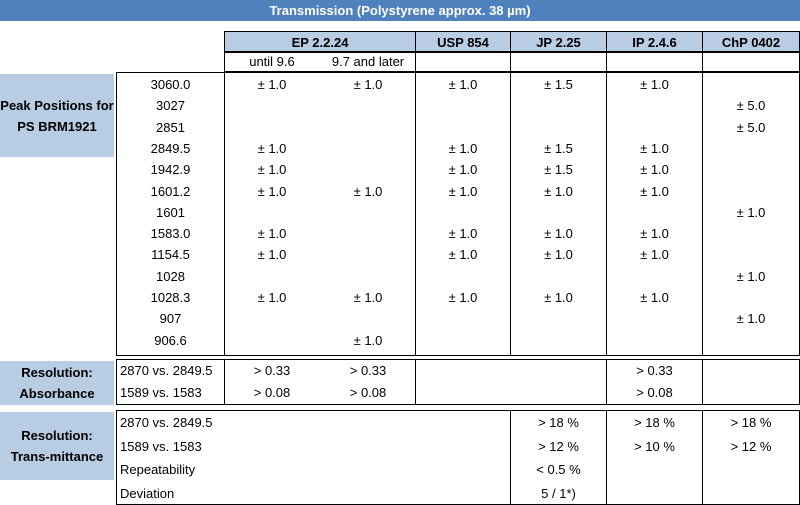  I want to click on jp-cell: 5 / 1*), so click(558, 493).